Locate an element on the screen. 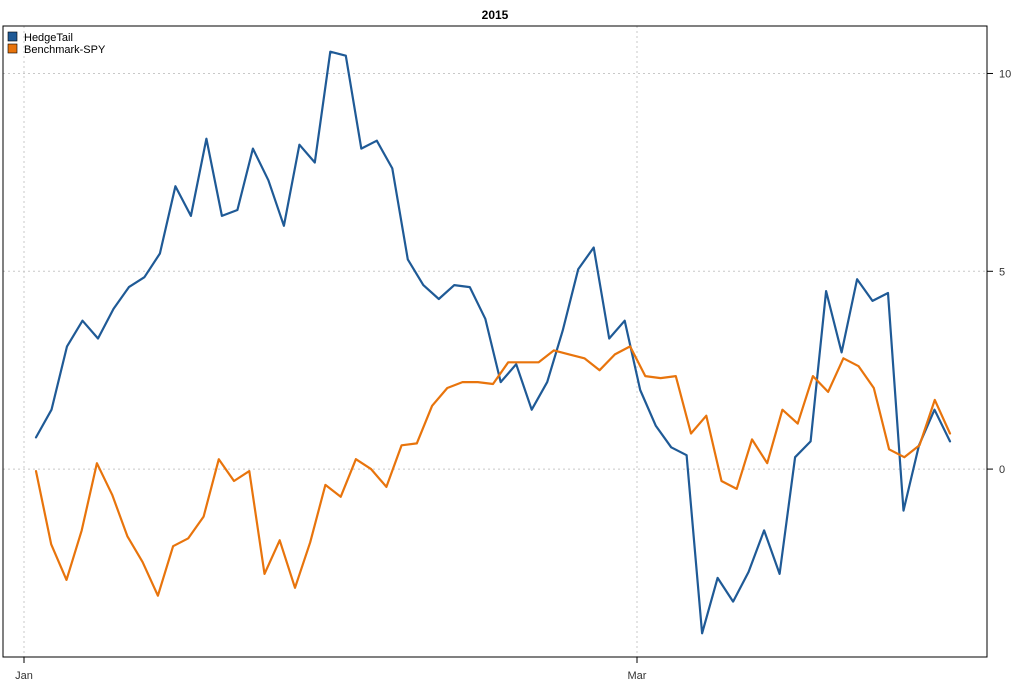 The height and width of the screenshot is (683, 1024). y-tick-label: 0 is located at coordinates (1002, 470).